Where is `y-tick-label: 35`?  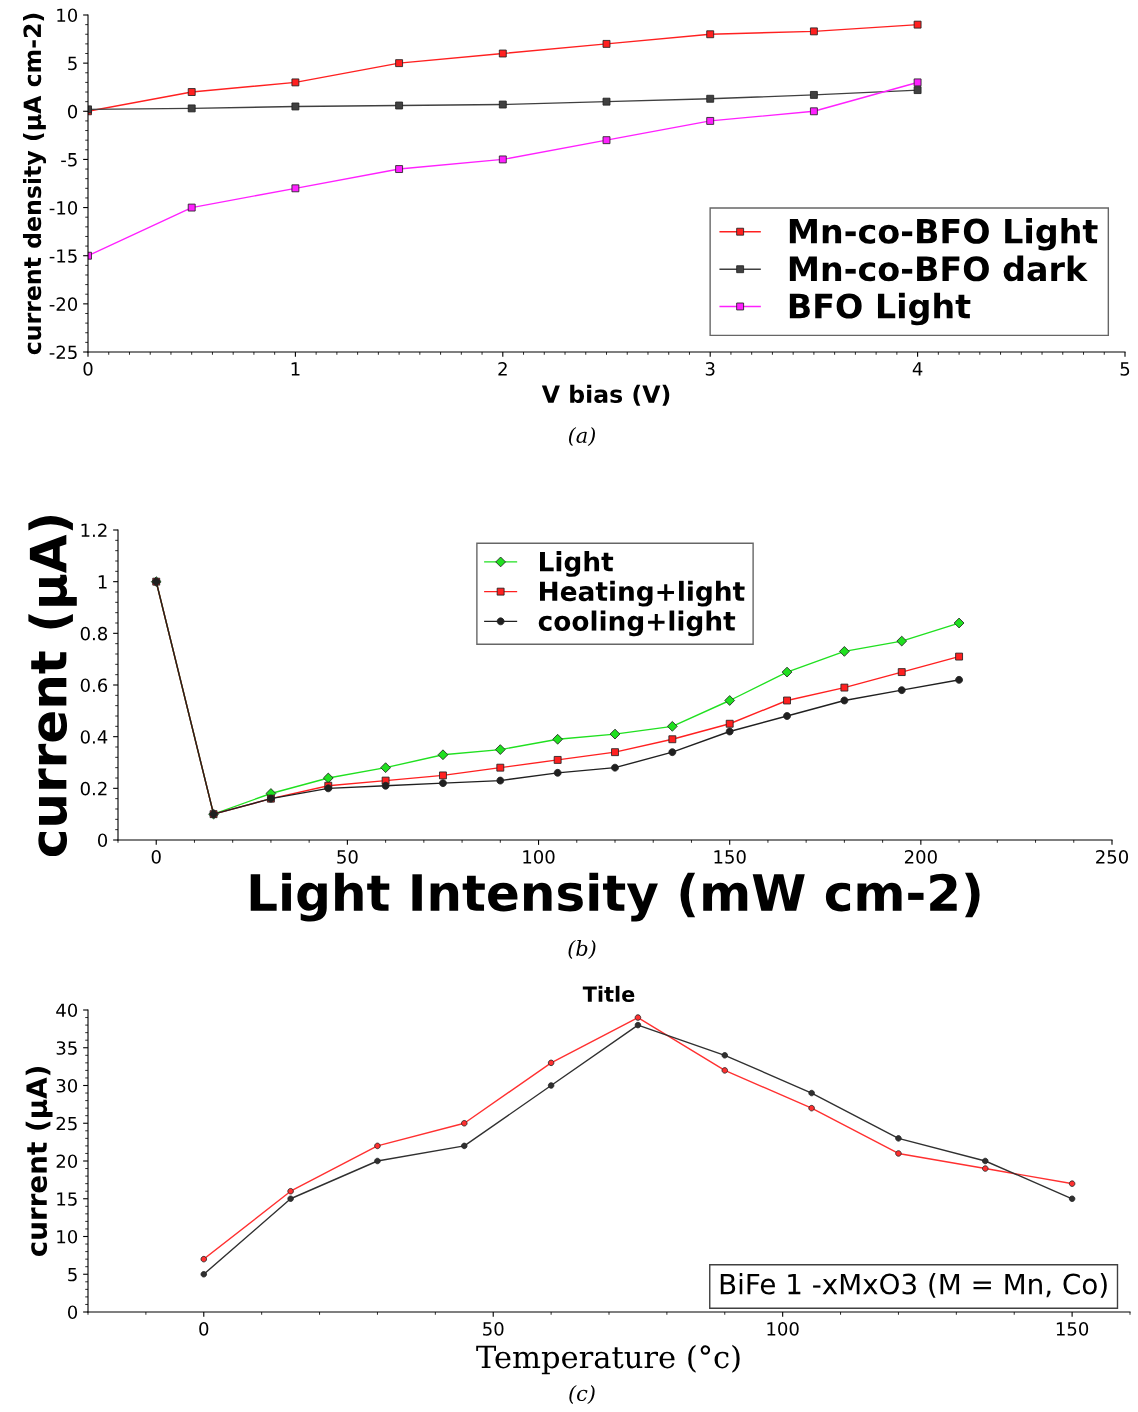
y-tick-label: 35 is located at coordinates (66, 1048).